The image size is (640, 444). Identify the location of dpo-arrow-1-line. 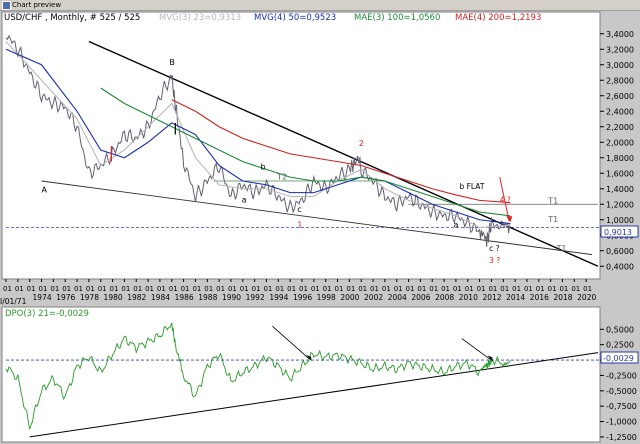
(291, 342).